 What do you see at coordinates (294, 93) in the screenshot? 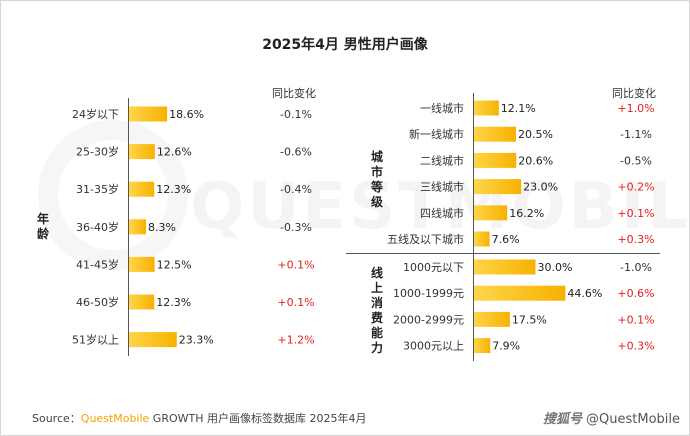
I see `left-change-header: 同比变化` at bounding box center [294, 93].